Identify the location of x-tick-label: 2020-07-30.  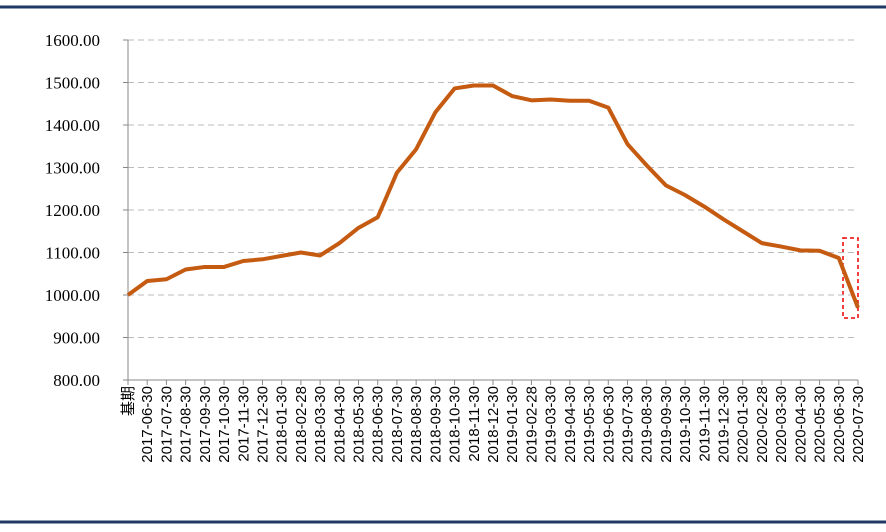
(858, 424).